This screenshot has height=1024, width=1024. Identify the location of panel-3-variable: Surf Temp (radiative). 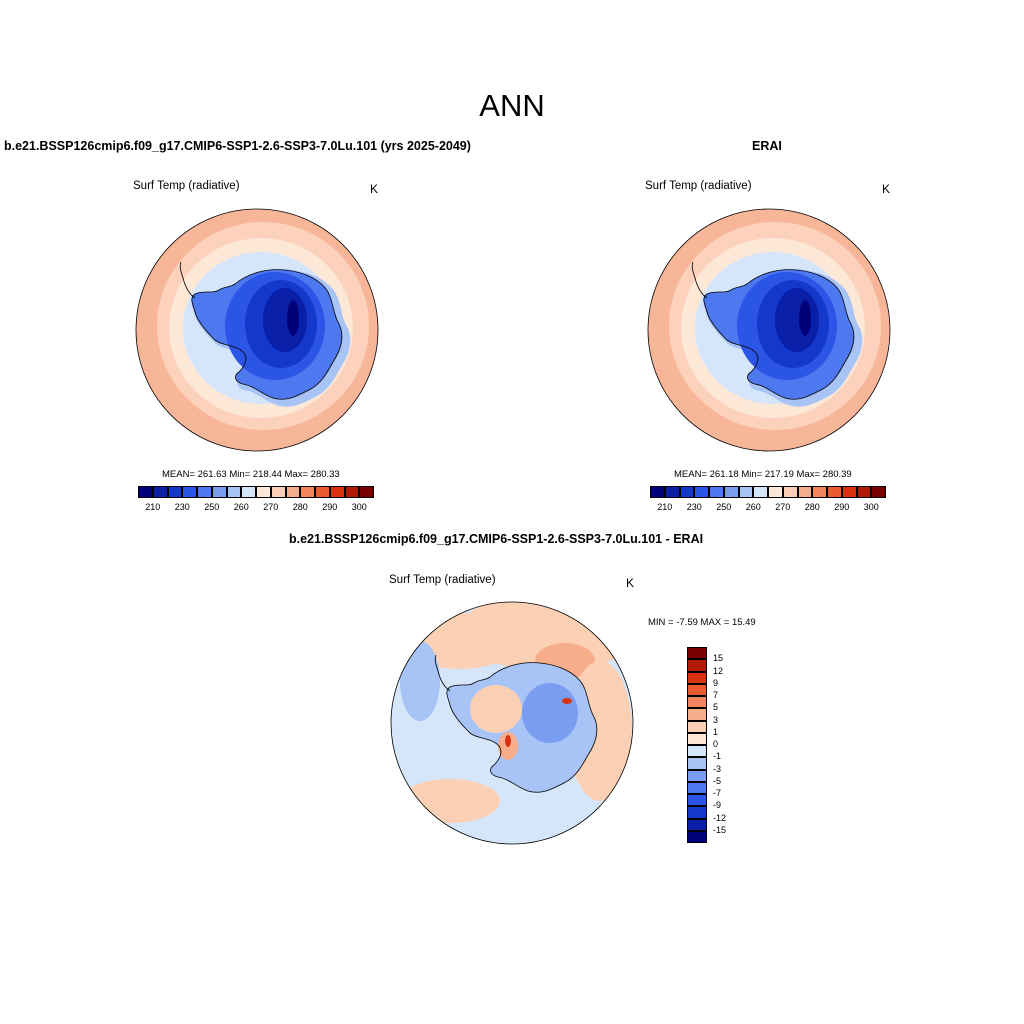
(442, 580).